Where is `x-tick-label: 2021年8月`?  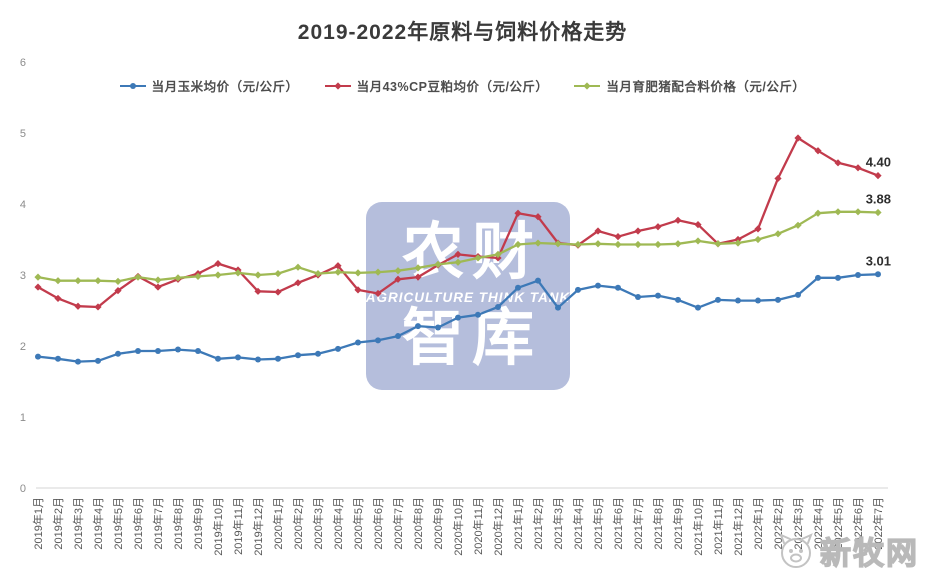
x-tick-label: 2021年8月 is located at coordinates (658, 523).